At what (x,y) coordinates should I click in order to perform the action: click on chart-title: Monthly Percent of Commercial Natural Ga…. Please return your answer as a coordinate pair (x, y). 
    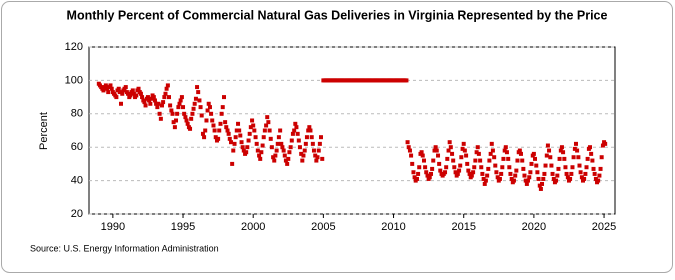
    Looking at the image, I should click on (337, 15).